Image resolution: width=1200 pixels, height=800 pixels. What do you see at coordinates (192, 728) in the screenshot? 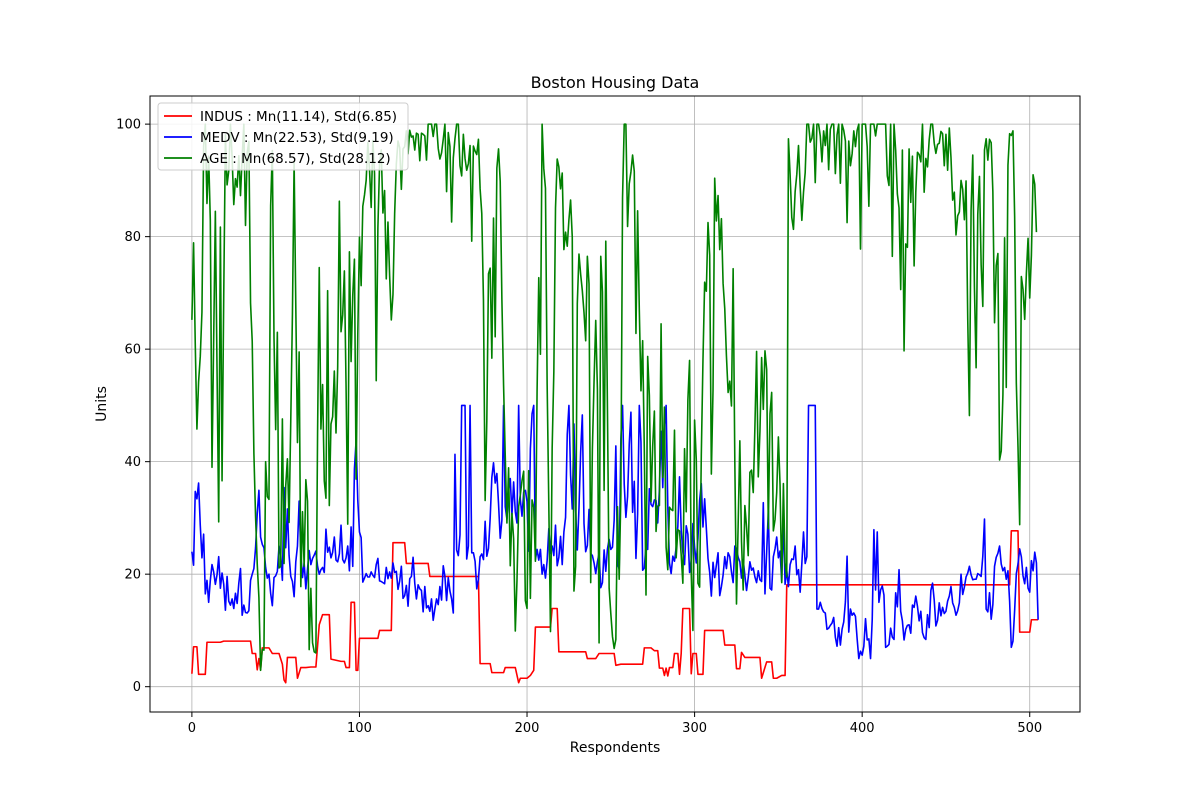
I see `x-tick-label: 0` at bounding box center [192, 728].